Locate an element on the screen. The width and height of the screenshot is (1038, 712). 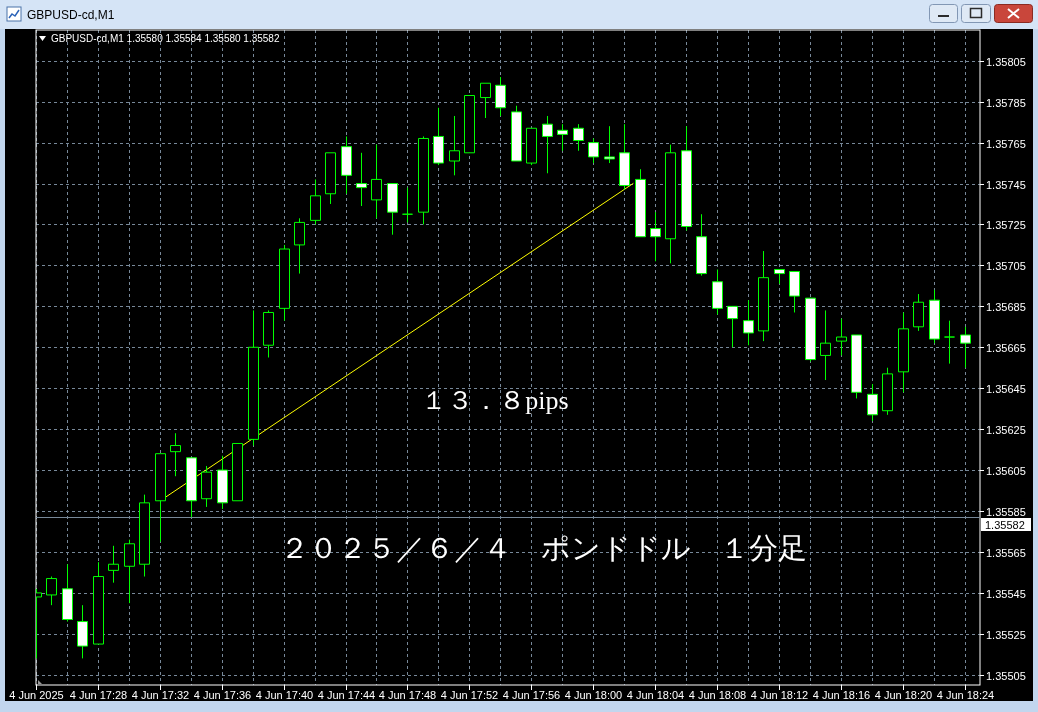
x-tick-label: 4 Jun 18:16 is located at coordinates (841, 695).